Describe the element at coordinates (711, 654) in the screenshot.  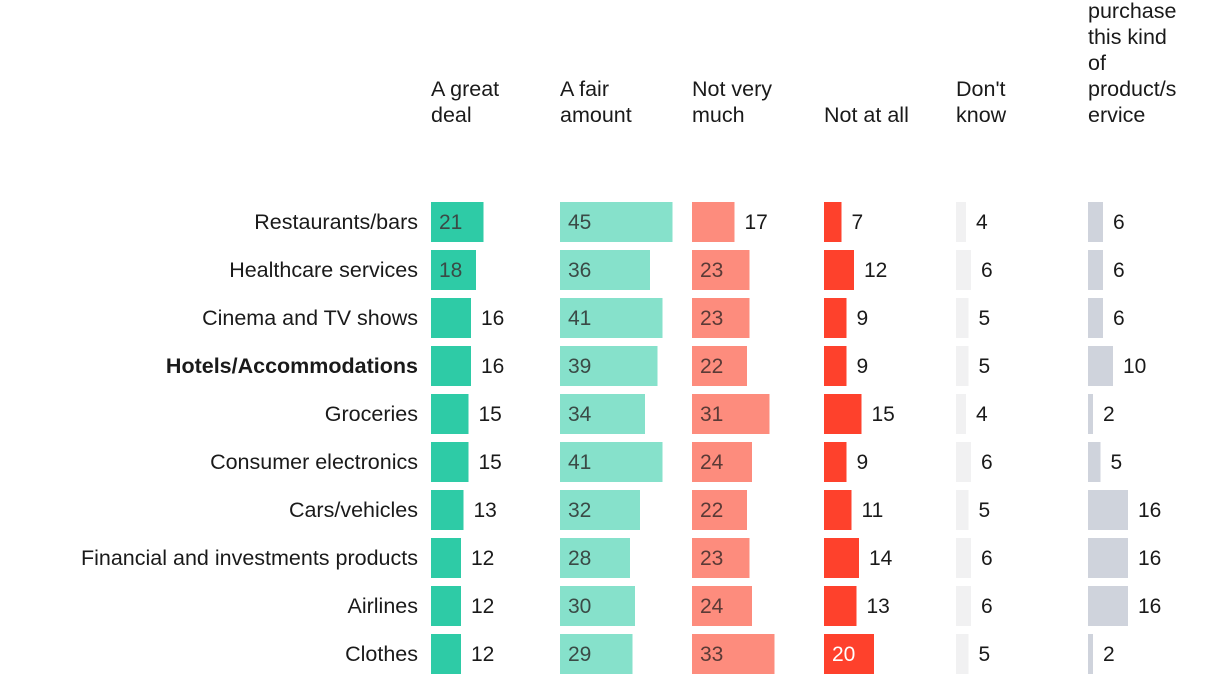
I see `value-label: 33` at that location.